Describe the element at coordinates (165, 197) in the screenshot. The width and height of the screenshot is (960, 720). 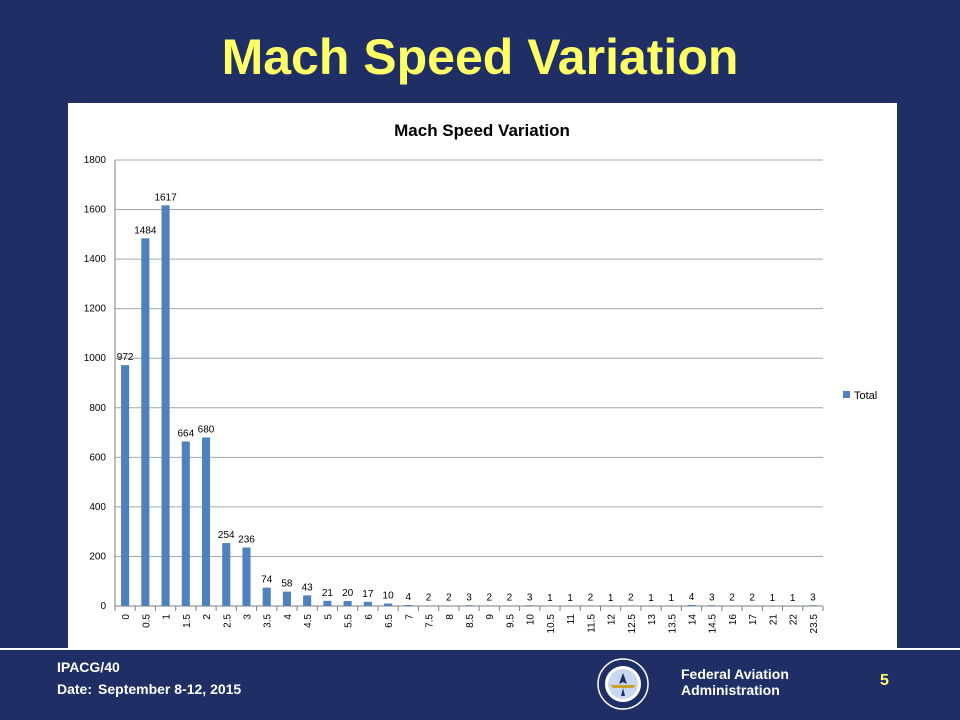
I see `data-label: 1617` at that location.